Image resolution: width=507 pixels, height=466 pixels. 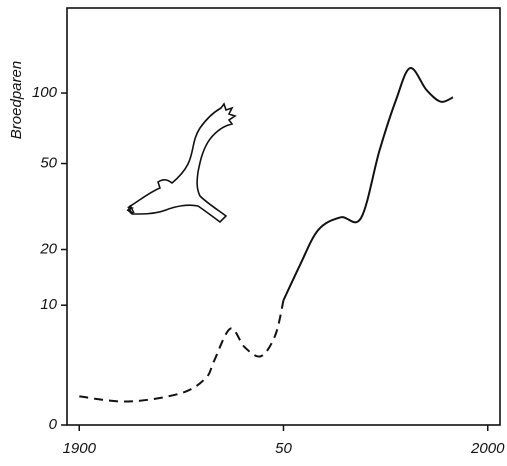 I want to click on data-line, so click(x=182, y=351).